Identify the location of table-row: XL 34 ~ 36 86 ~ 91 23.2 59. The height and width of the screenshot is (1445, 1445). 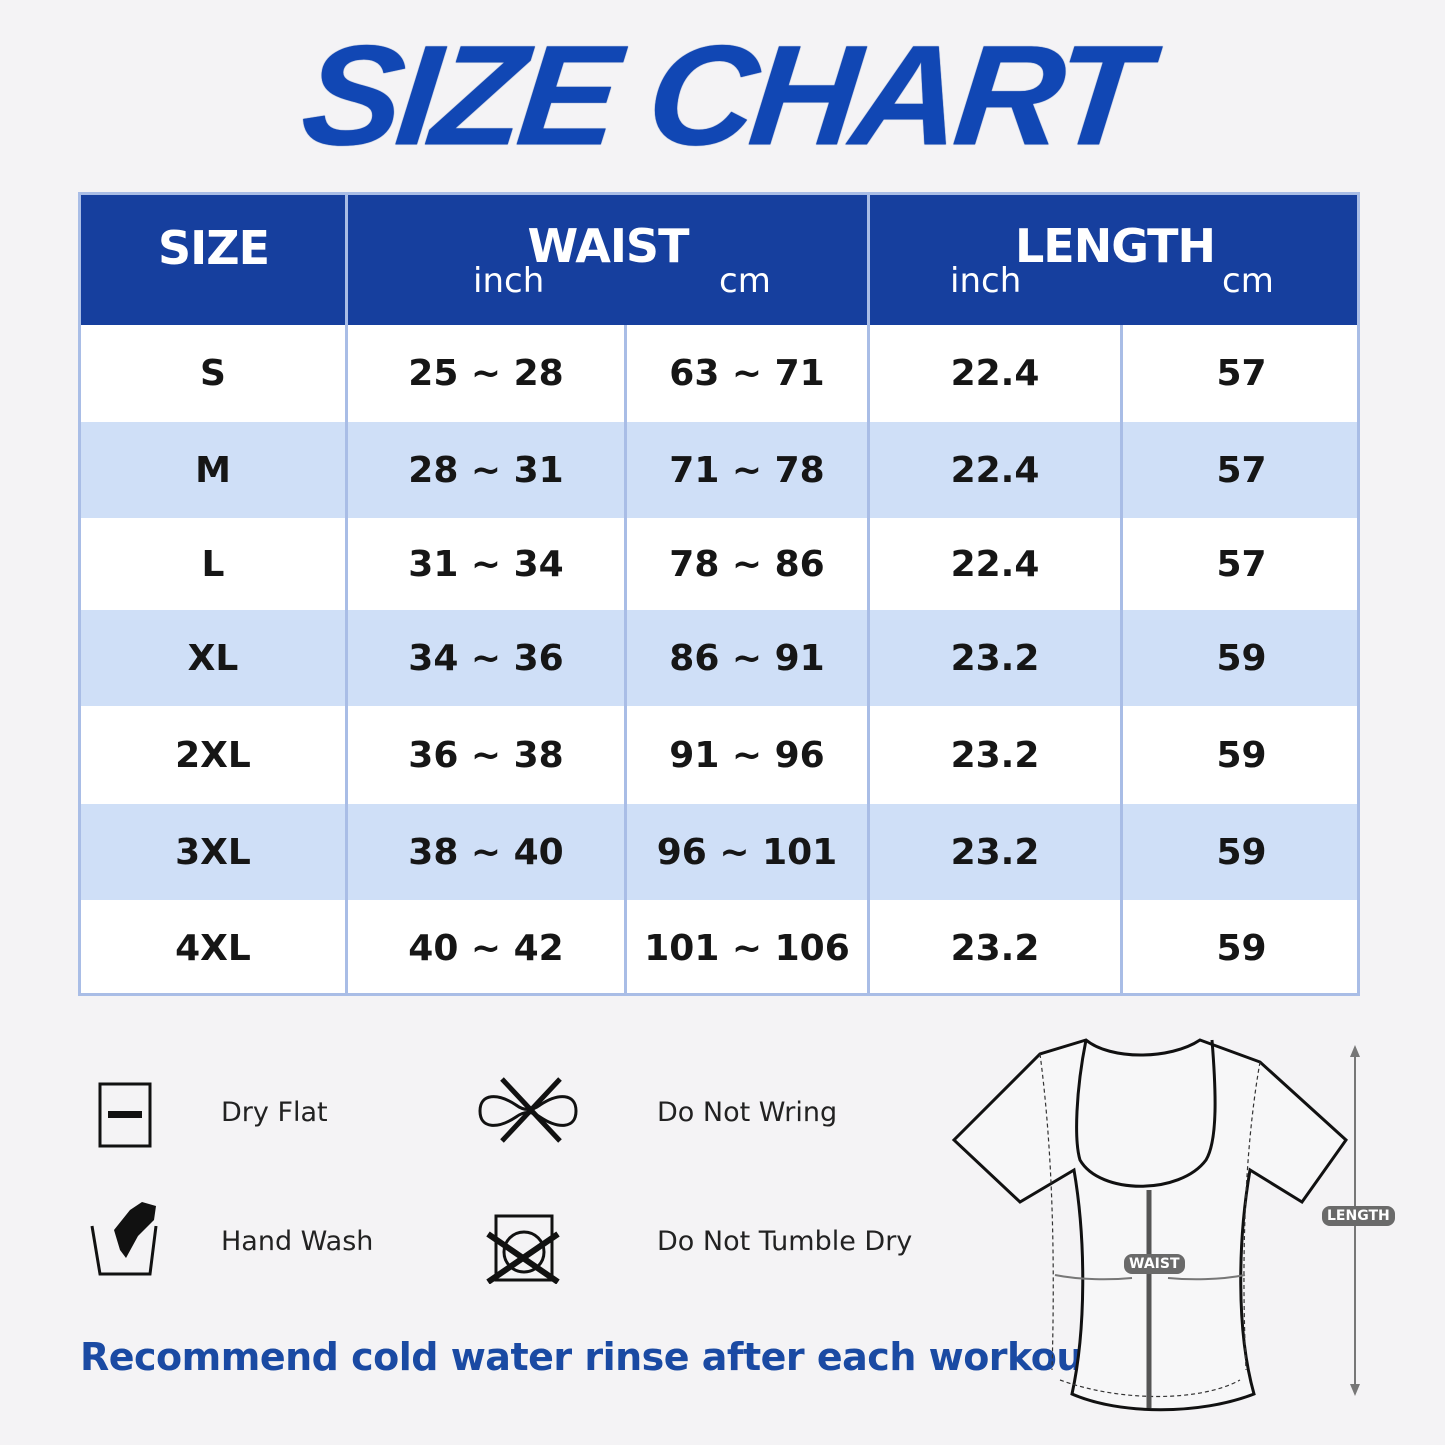
(719, 658).